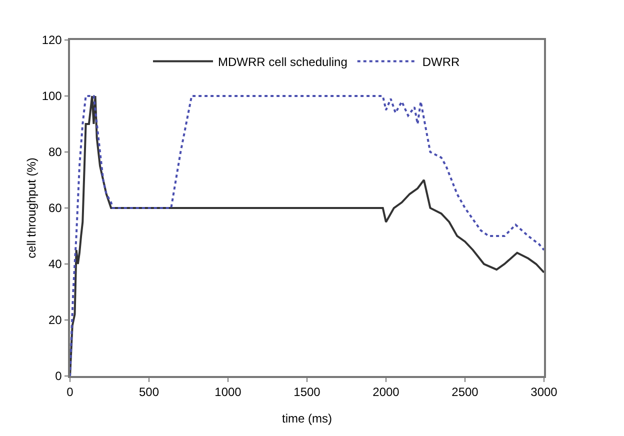 The height and width of the screenshot is (436, 624). Describe the element at coordinates (52, 40) in the screenshot. I see `y-tick-label: 120` at that location.